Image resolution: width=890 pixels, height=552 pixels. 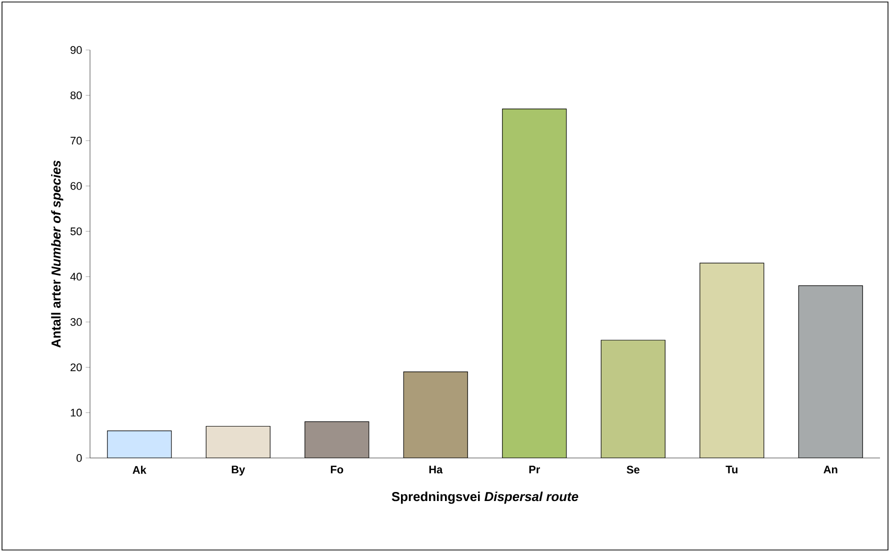 I want to click on y-tick-label: 0, so click(x=79, y=458).